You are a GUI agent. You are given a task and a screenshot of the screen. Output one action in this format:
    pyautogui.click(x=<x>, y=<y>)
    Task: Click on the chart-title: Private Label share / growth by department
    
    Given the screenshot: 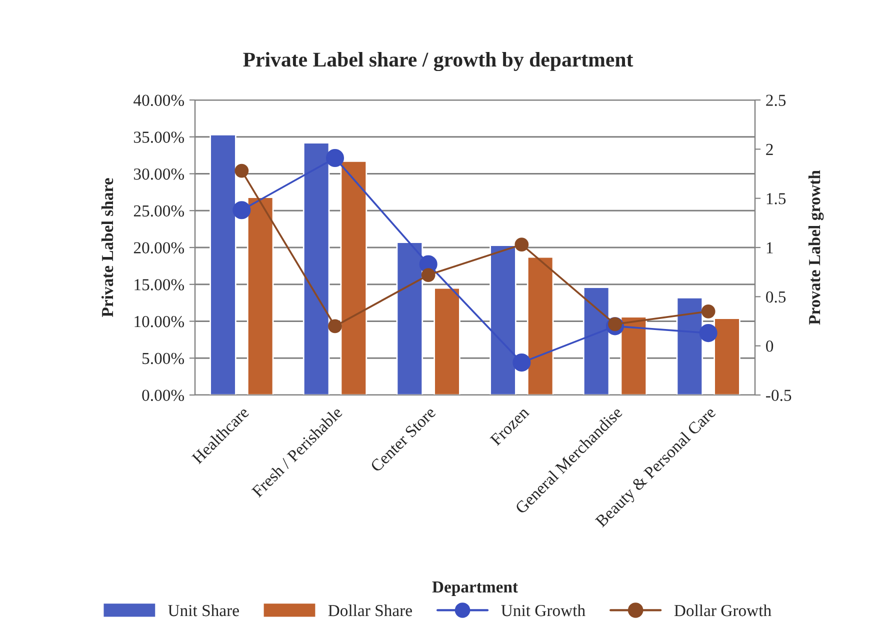 What is the action you would take?
    pyautogui.click(x=438, y=62)
    